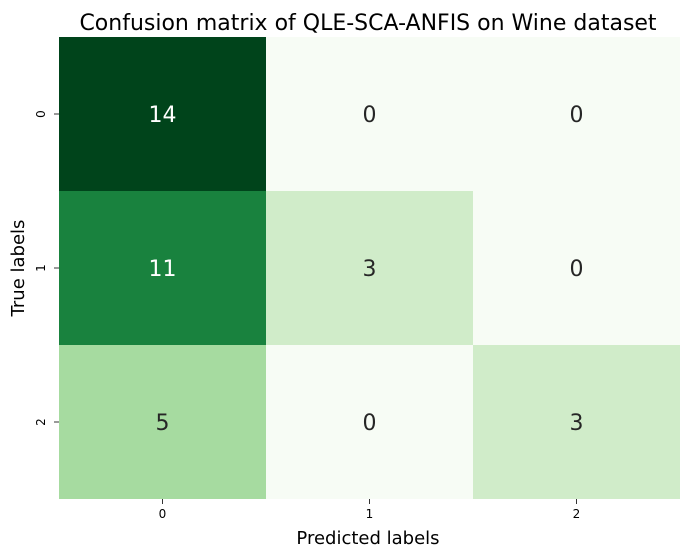 The width and height of the screenshot is (689, 558). I want to click on x-tick-label: 2, so click(577, 514).